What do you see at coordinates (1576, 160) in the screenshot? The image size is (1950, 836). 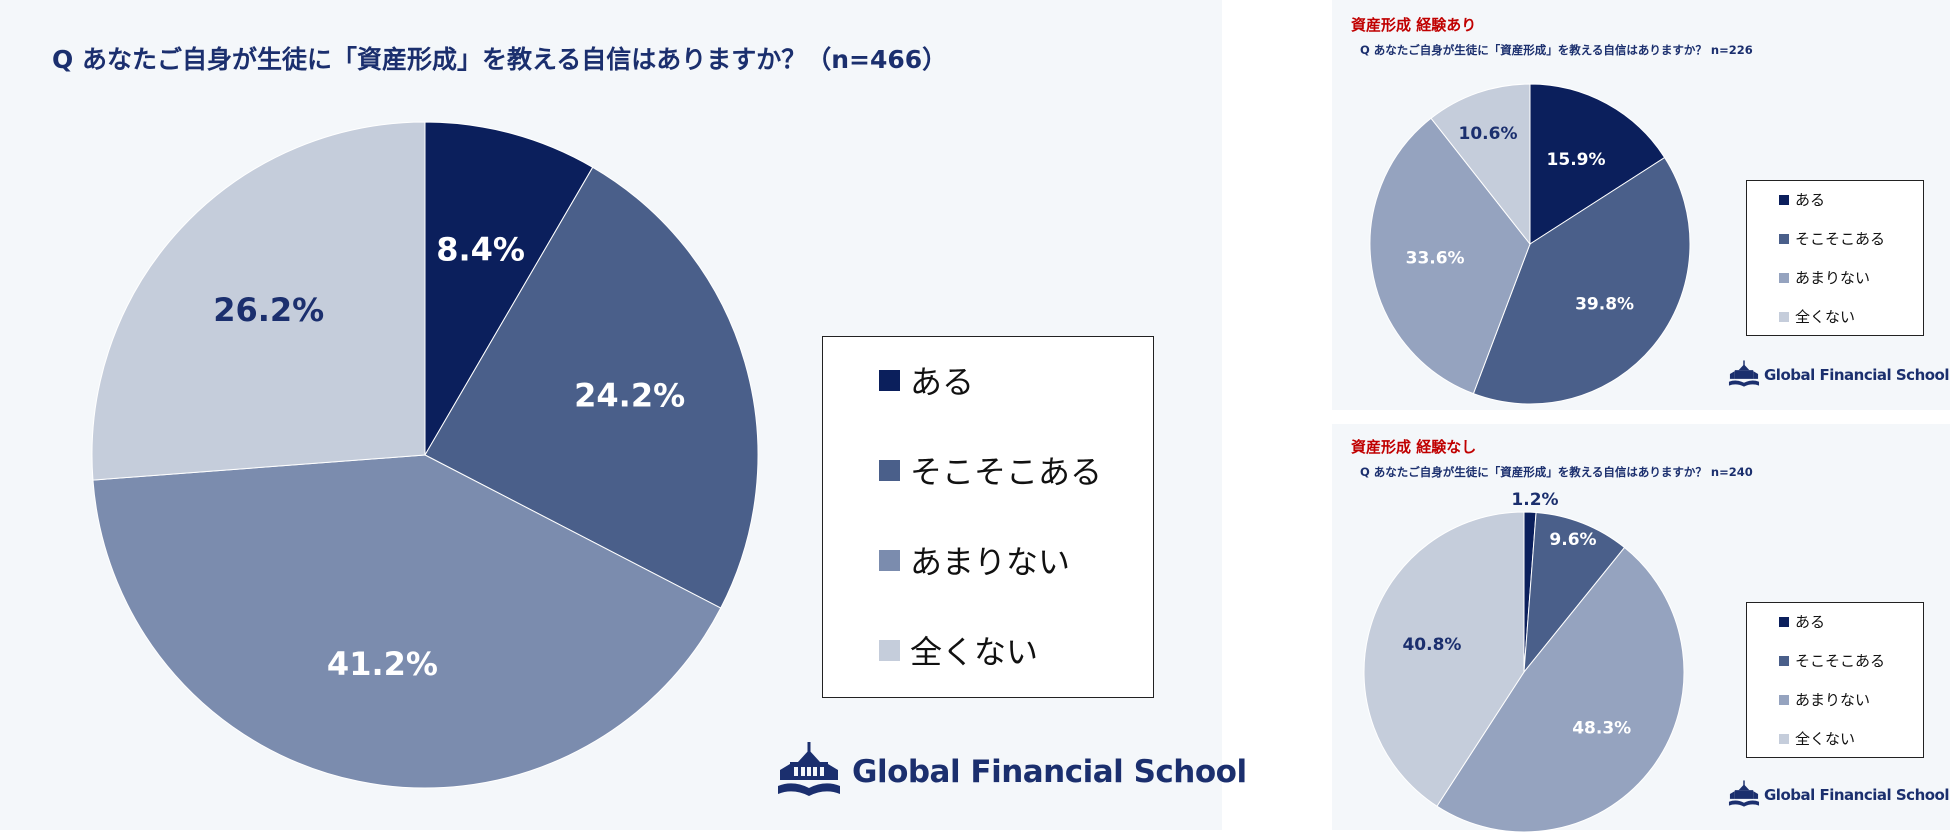 I see `pie-label-aru: 15.9%` at bounding box center [1576, 160].